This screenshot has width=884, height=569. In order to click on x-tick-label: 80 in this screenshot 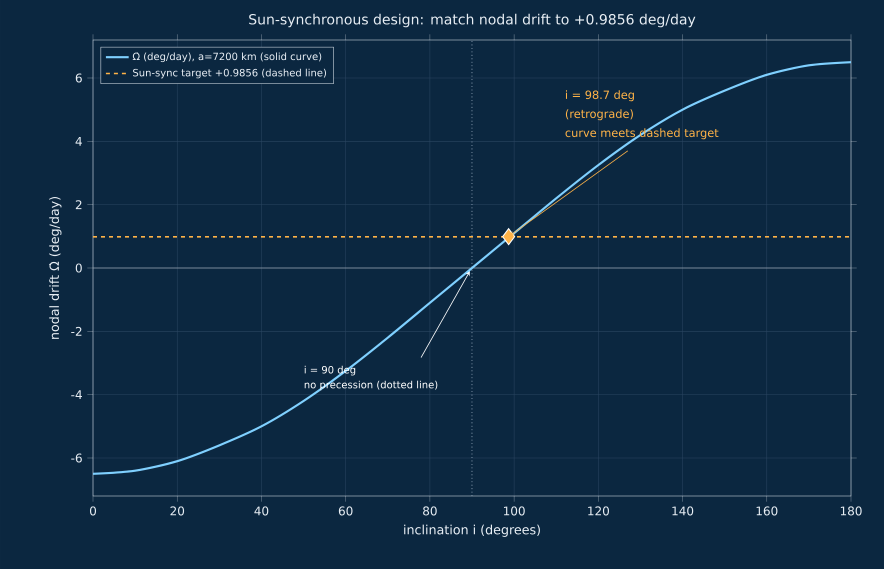, I will do `click(430, 511)`.